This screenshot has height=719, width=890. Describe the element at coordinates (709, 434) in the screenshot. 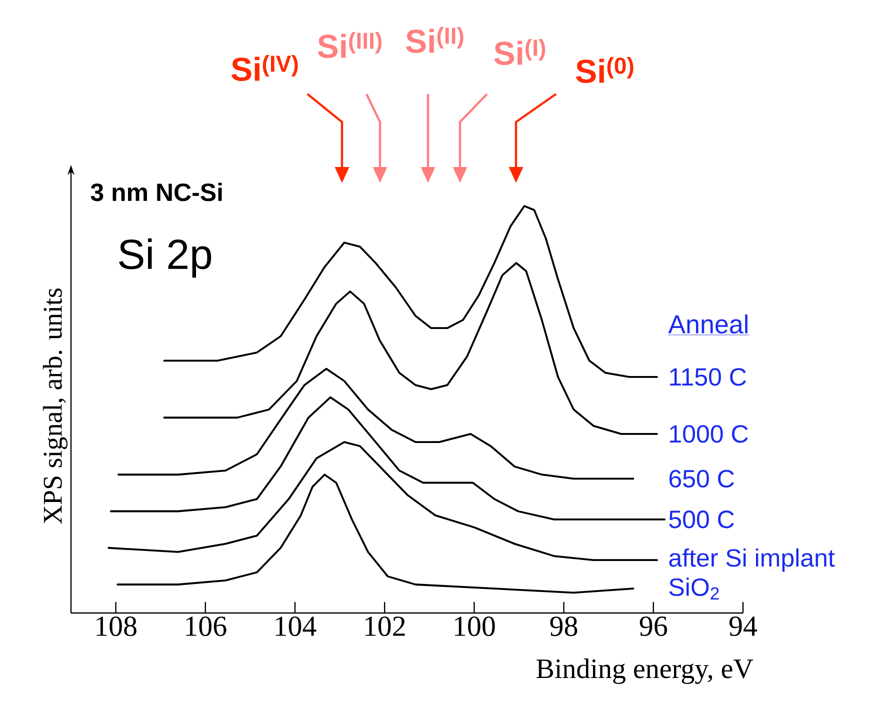

I see `series-label: 1000 C` at that location.